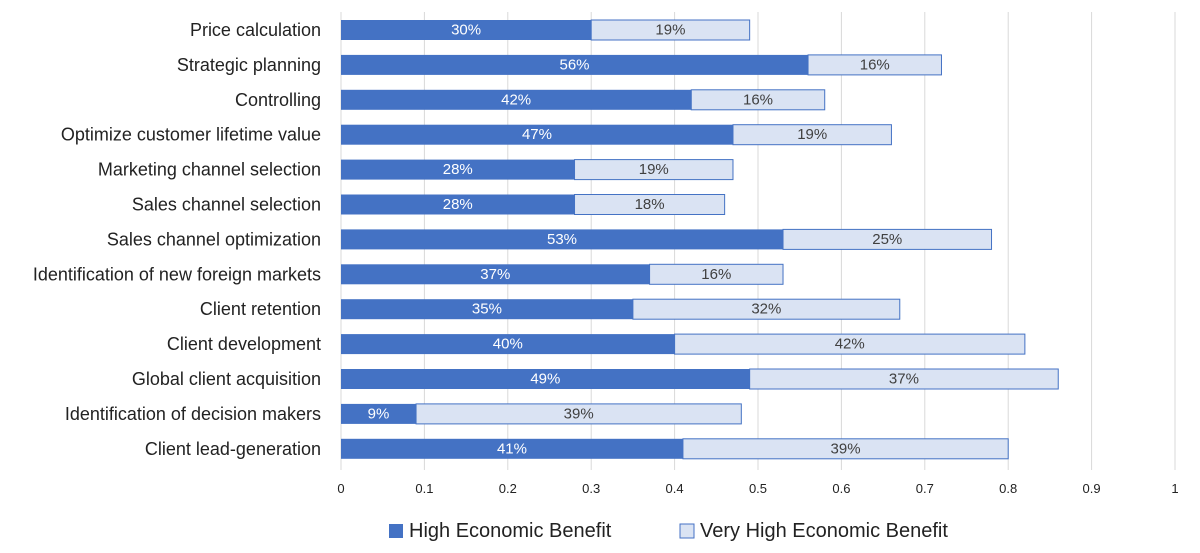 The height and width of the screenshot is (553, 1200). I want to click on category-label: Identification of decision makers, so click(193, 414).